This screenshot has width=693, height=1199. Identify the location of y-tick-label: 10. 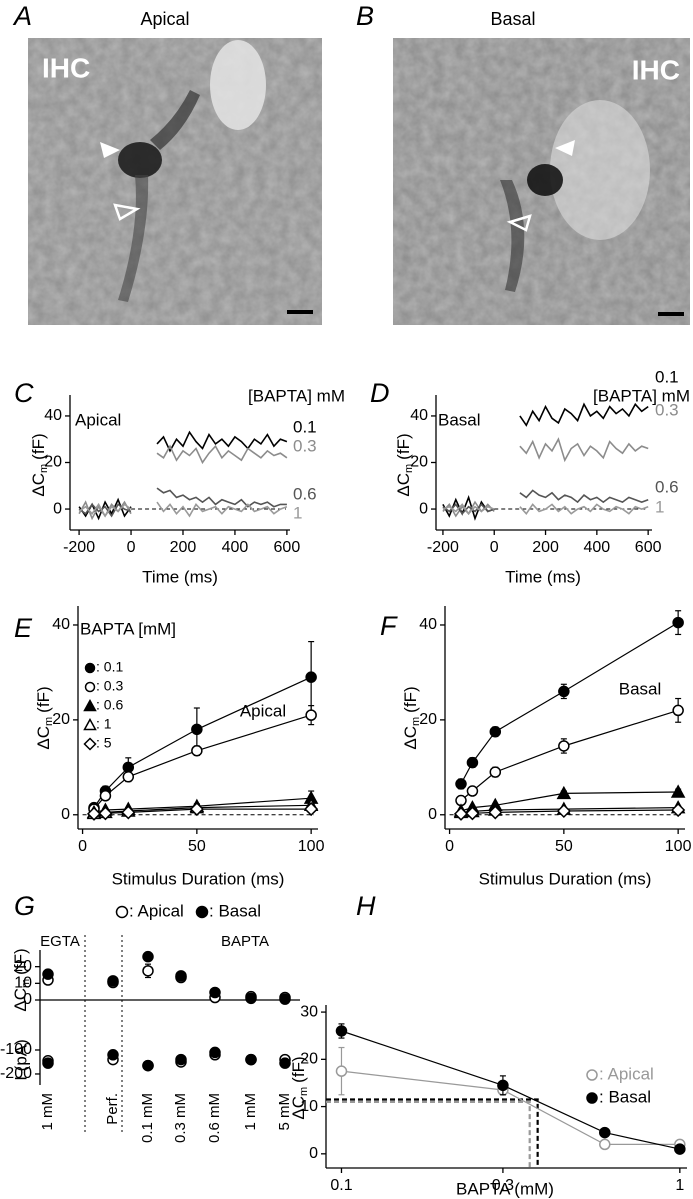
(23, 983).